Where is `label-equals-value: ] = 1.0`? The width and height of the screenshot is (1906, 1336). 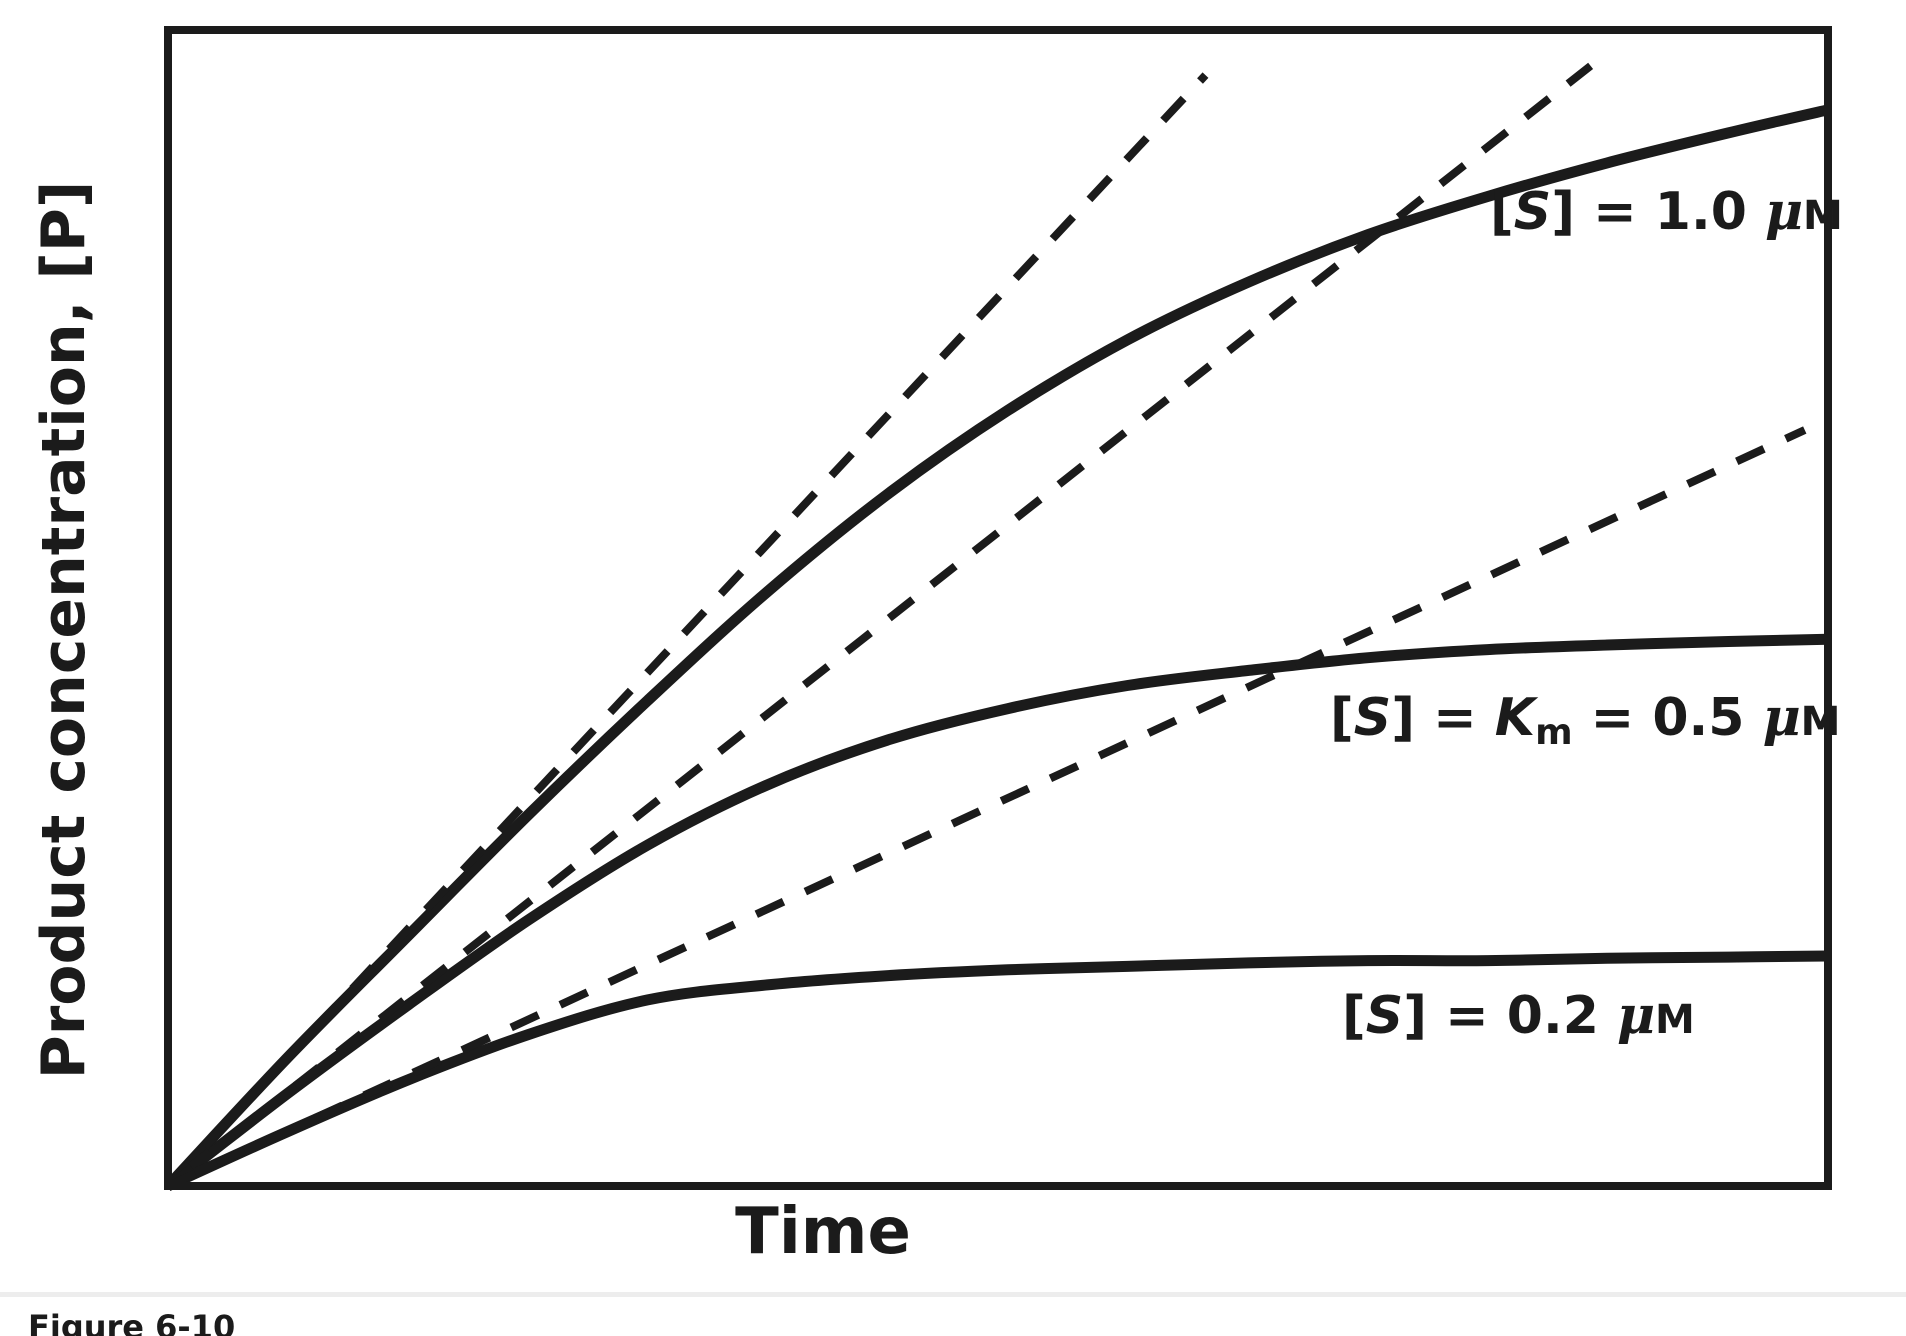
label-equals-value: ] = 1.0 is located at coordinates (1658, 212).